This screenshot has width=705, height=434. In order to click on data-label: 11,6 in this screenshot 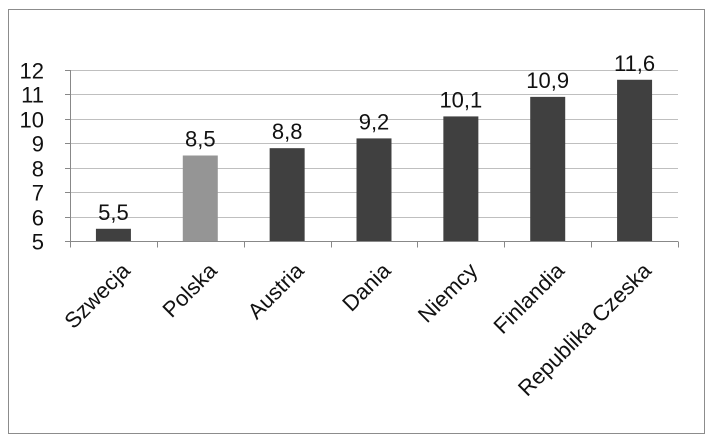, I will do `click(634, 63)`.